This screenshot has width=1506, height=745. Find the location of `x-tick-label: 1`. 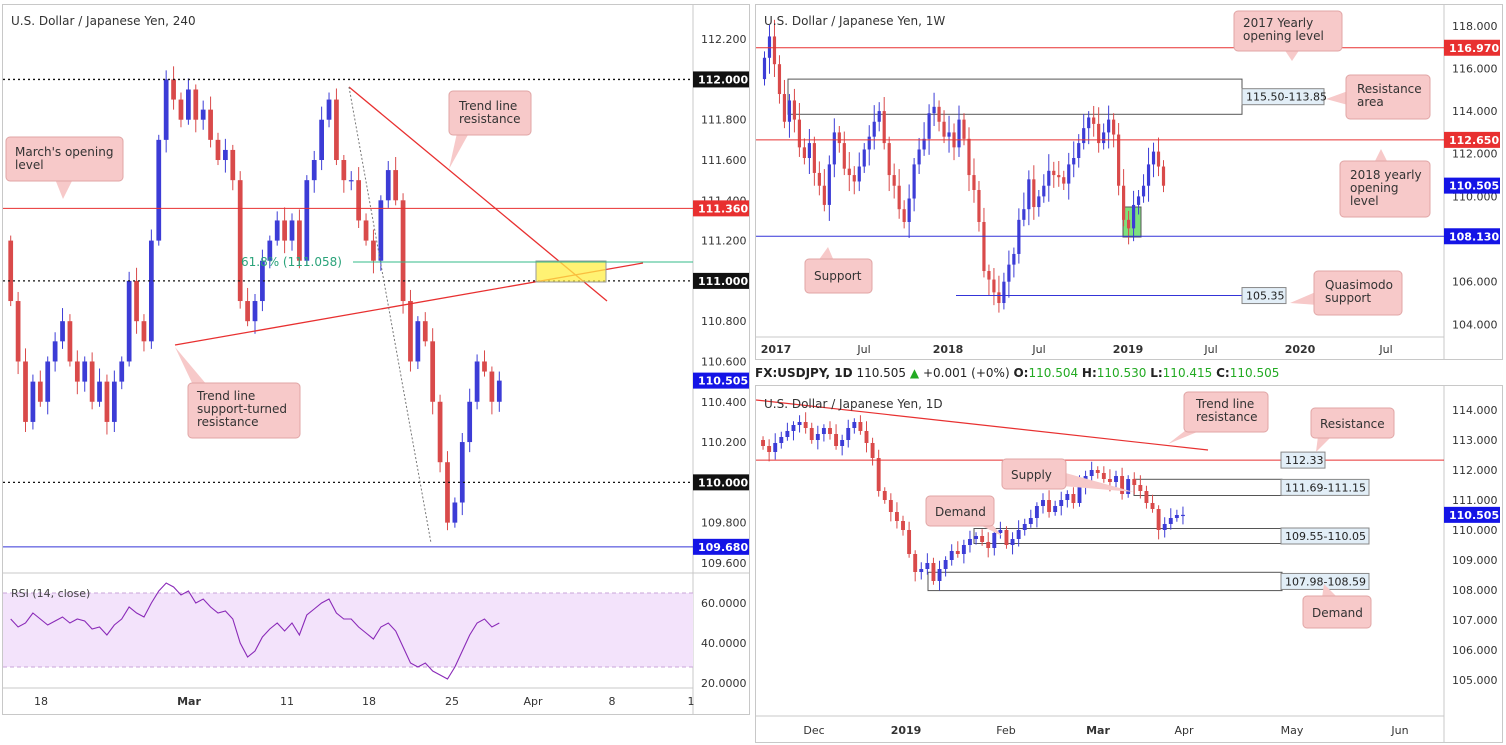

x-tick-label: 1 is located at coordinates (691, 701).